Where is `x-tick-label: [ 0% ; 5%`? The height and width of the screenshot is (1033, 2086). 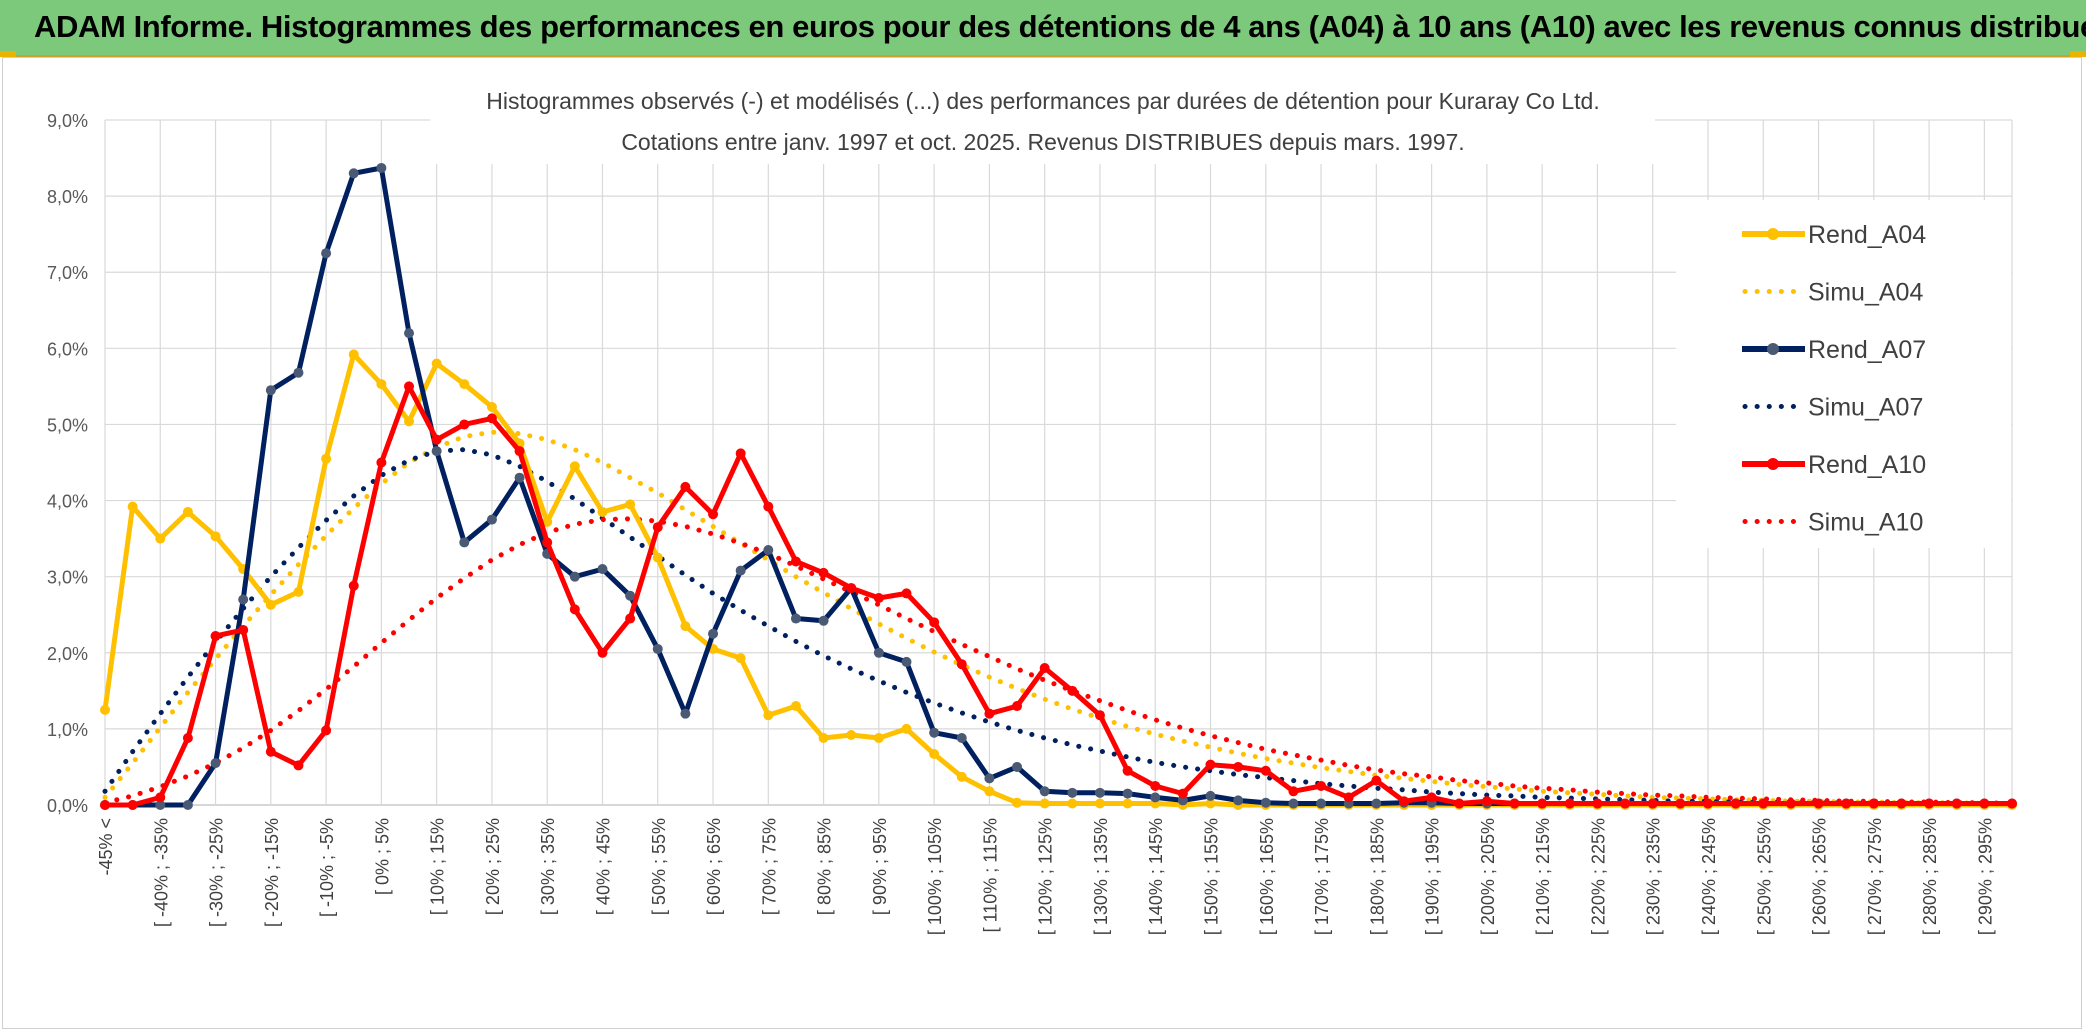
x-tick-label: [ 0% ; 5% is located at coordinates (382, 856).